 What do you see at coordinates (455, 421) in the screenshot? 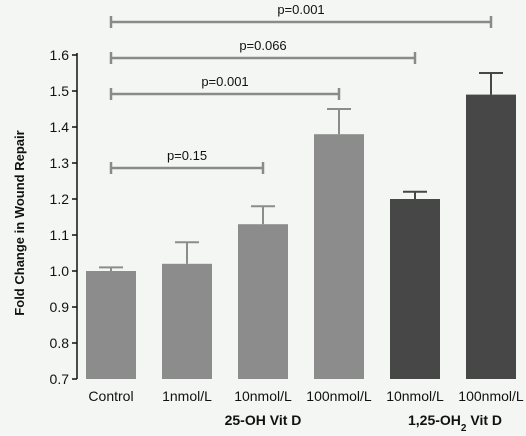
I see `group-label: 1,25-OH2 Vit D` at bounding box center [455, 421].